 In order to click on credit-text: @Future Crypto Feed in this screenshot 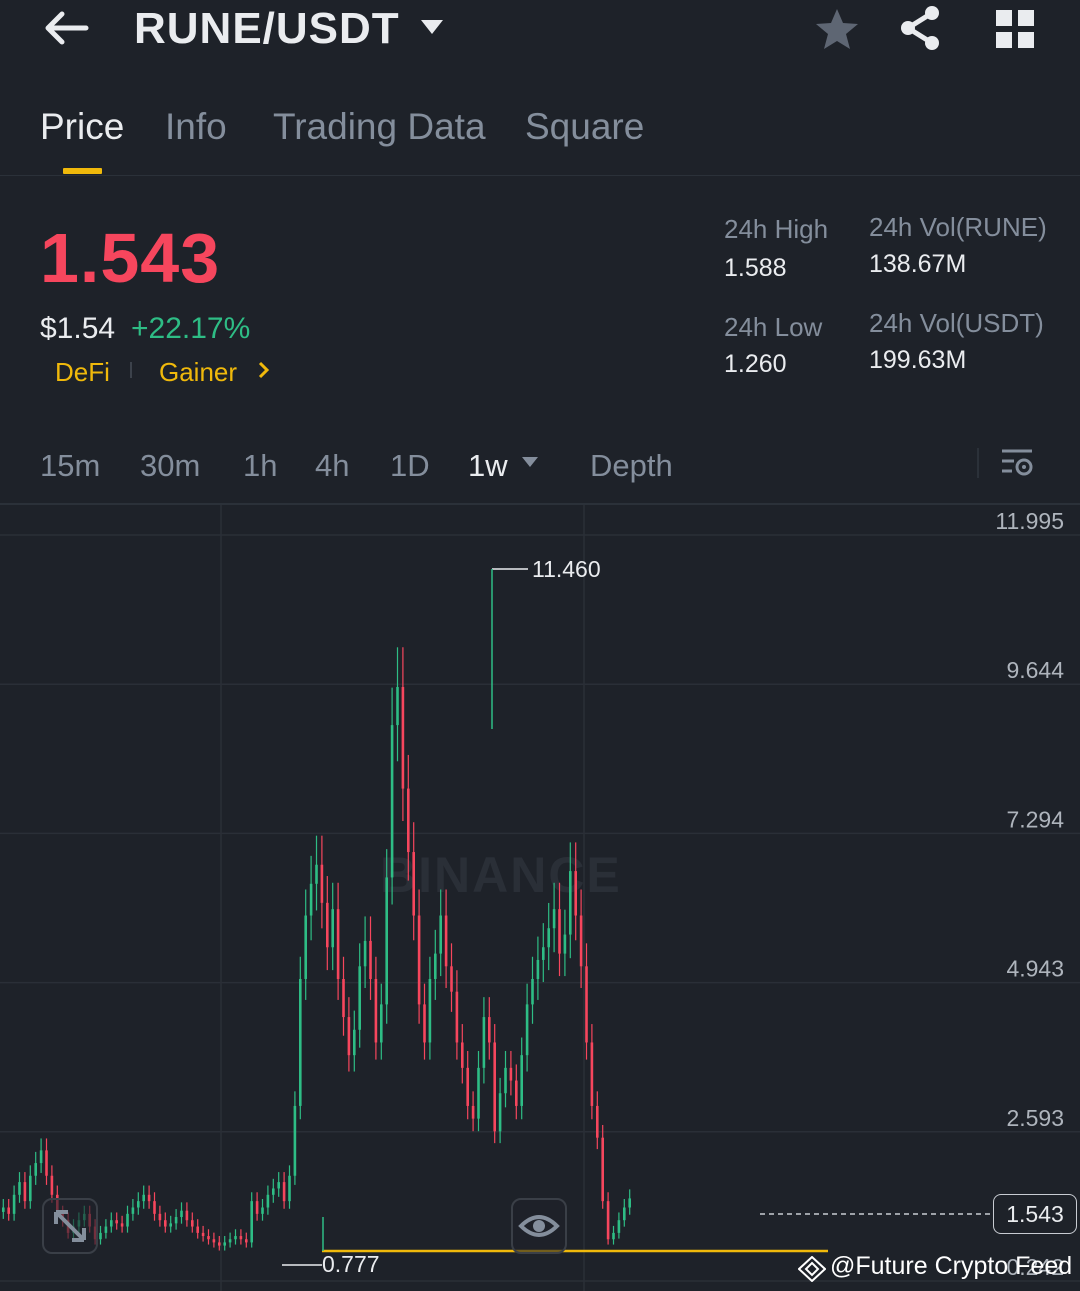, I will do `click(951, 1266)`.